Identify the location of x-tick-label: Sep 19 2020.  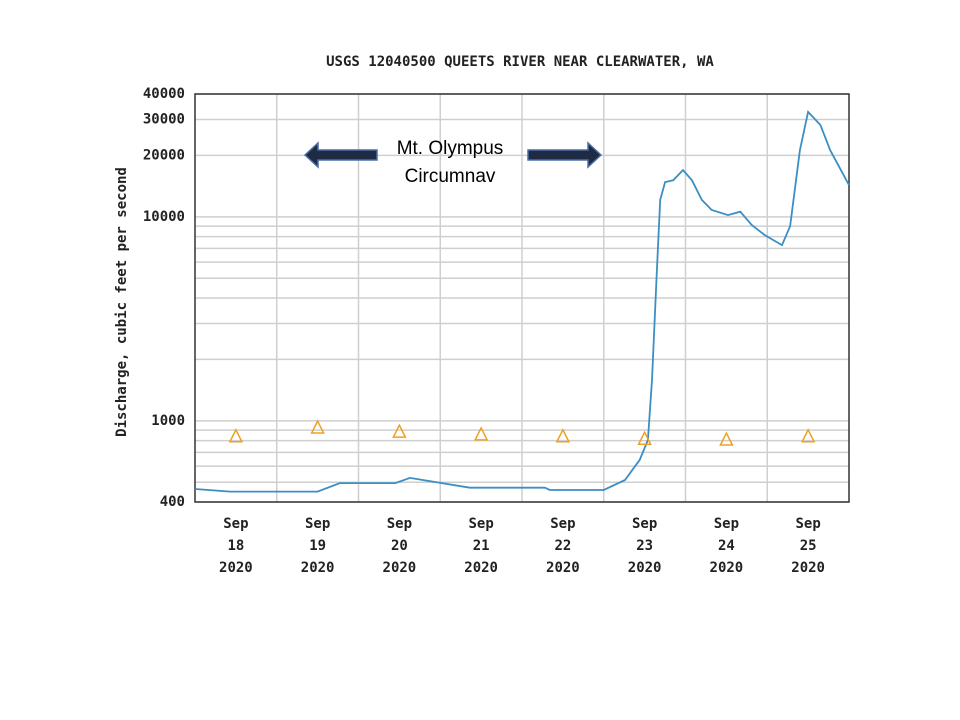
(317, 546).